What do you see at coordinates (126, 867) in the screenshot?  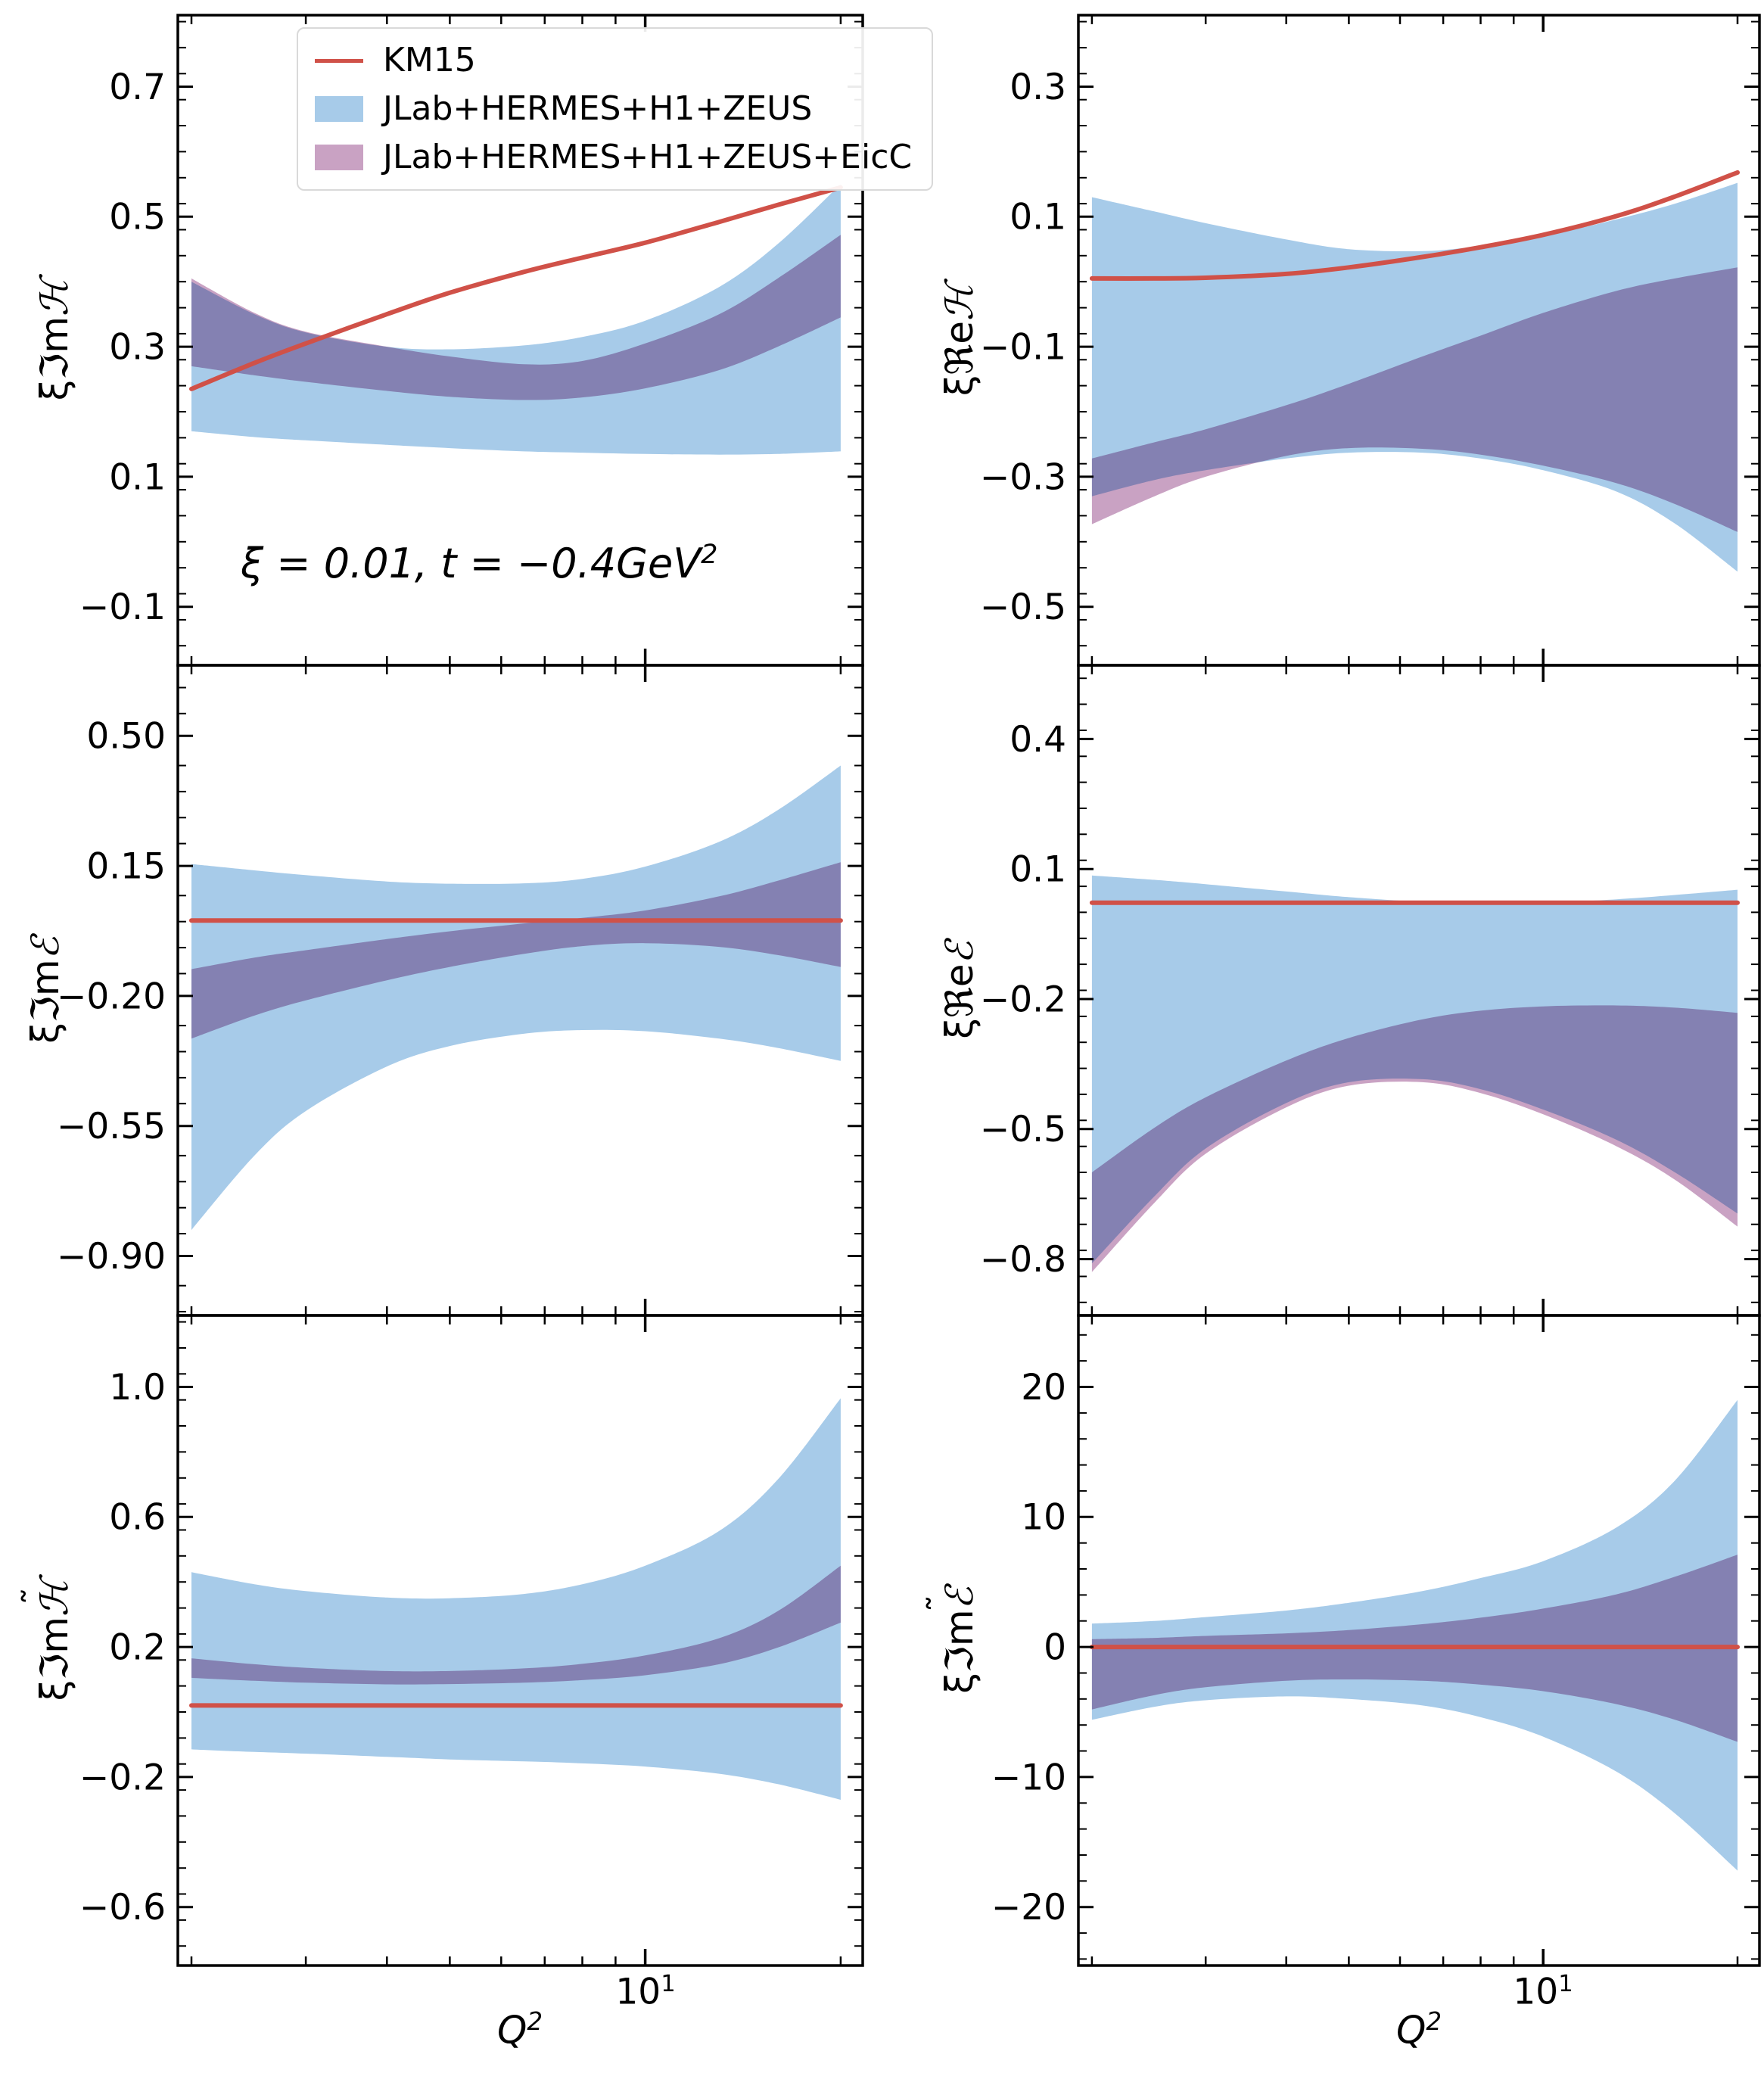 I see `y-tick-label: 0.15` at bounding box center [126, 867].